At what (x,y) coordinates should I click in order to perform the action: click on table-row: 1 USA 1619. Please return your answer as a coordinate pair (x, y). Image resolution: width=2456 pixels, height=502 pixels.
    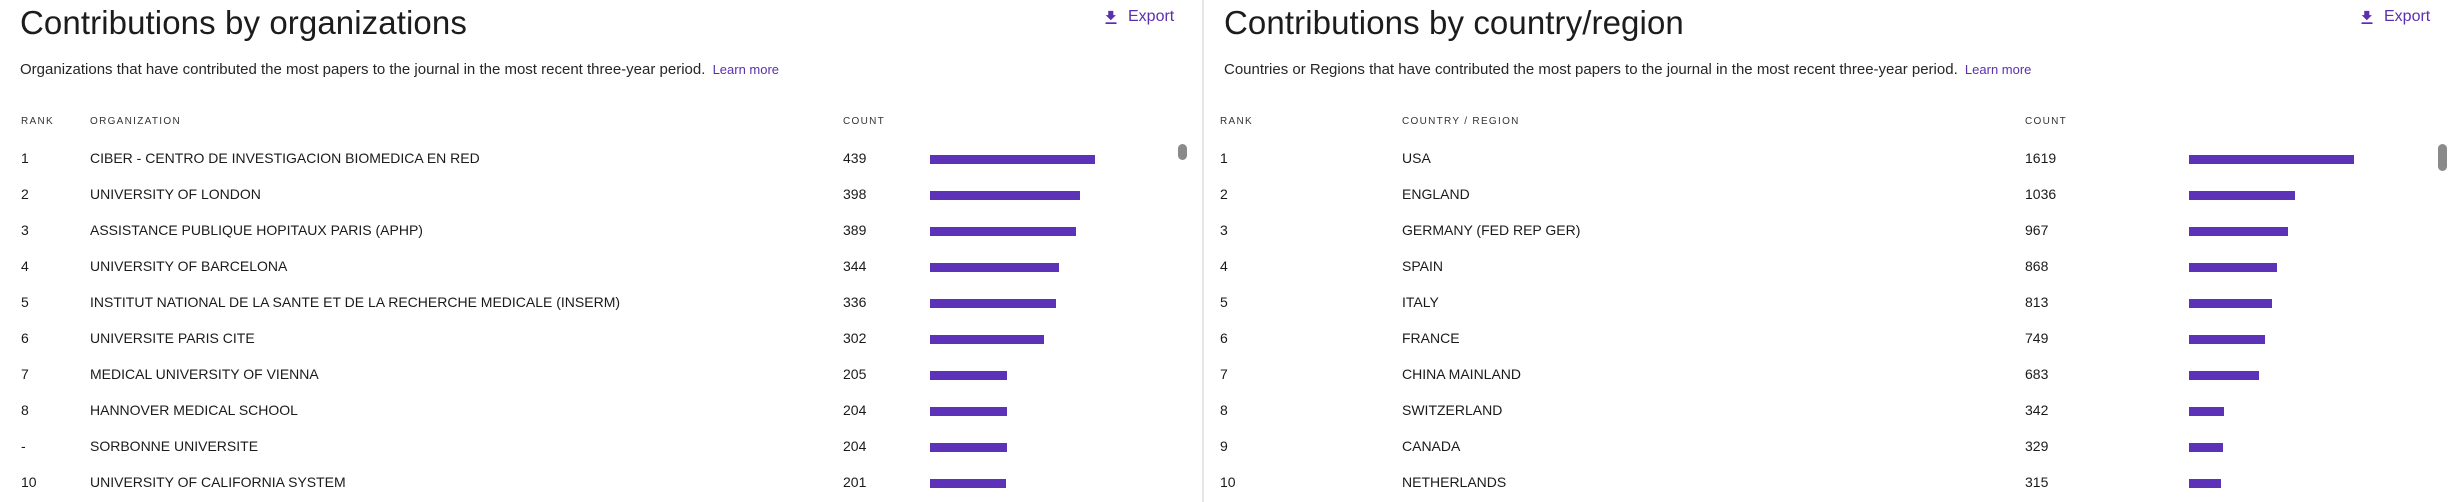
    Looking at the image, I should click on (1830, 158).